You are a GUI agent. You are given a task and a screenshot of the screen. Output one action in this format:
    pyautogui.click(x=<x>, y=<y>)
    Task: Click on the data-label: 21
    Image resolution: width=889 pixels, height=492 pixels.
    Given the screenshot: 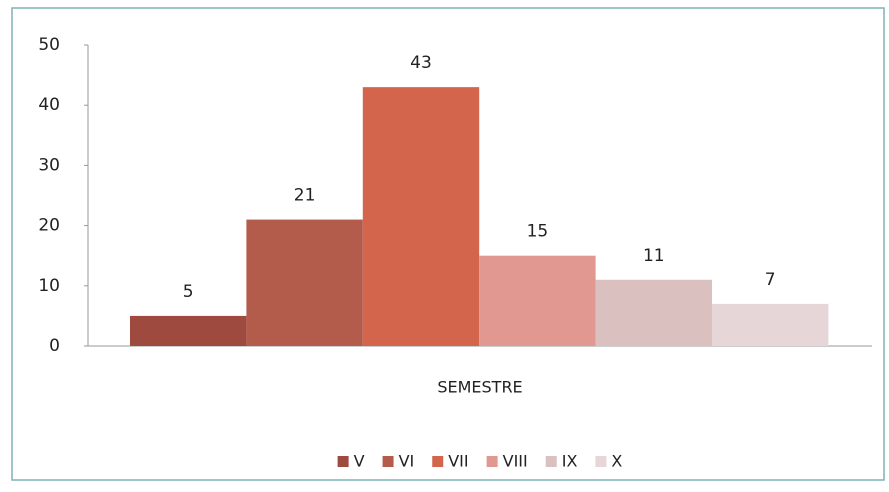 What is the action you would take?
    pyautogui.click(x=305, y=196)
    